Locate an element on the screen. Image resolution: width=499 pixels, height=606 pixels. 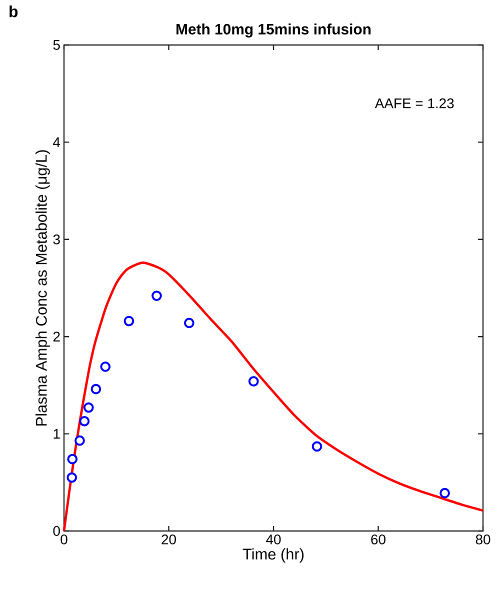
annotation: AAFE = 1.23 is located at coordinates (414, 103).